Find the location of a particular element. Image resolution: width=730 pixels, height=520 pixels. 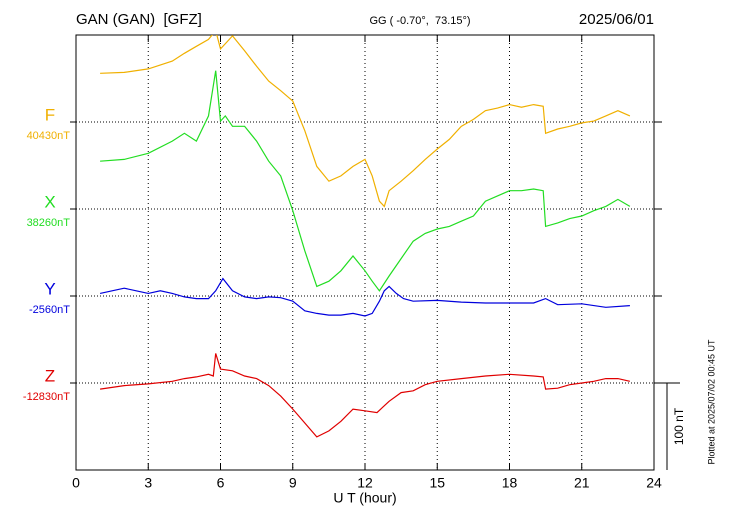

x-tick-label: 24 is located at coordinates (654, 483).